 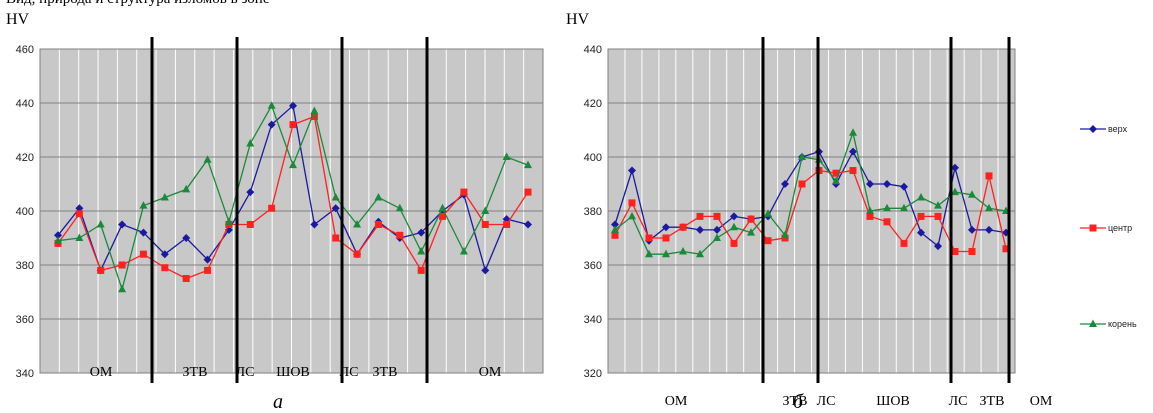 I want to click on y-axis-label-a: HV, so click(x=18, y=19).